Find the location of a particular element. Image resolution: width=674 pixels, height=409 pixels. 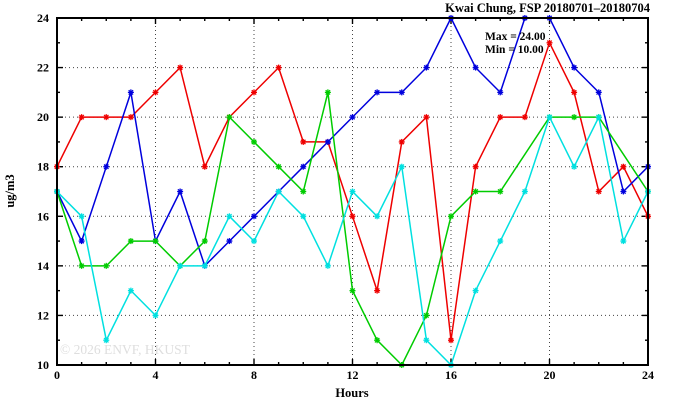

x-tick-label: 8 is located at coordinates (254, 375).